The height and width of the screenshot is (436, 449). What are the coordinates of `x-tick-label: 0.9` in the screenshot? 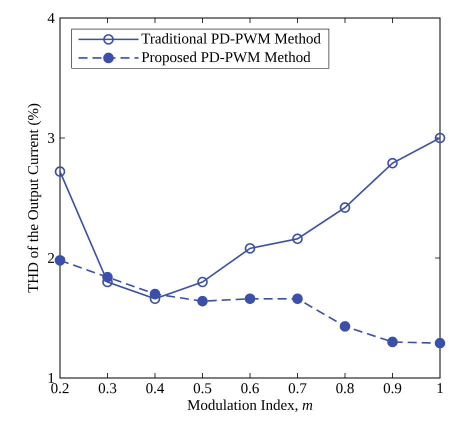 It's located at (393, 388).